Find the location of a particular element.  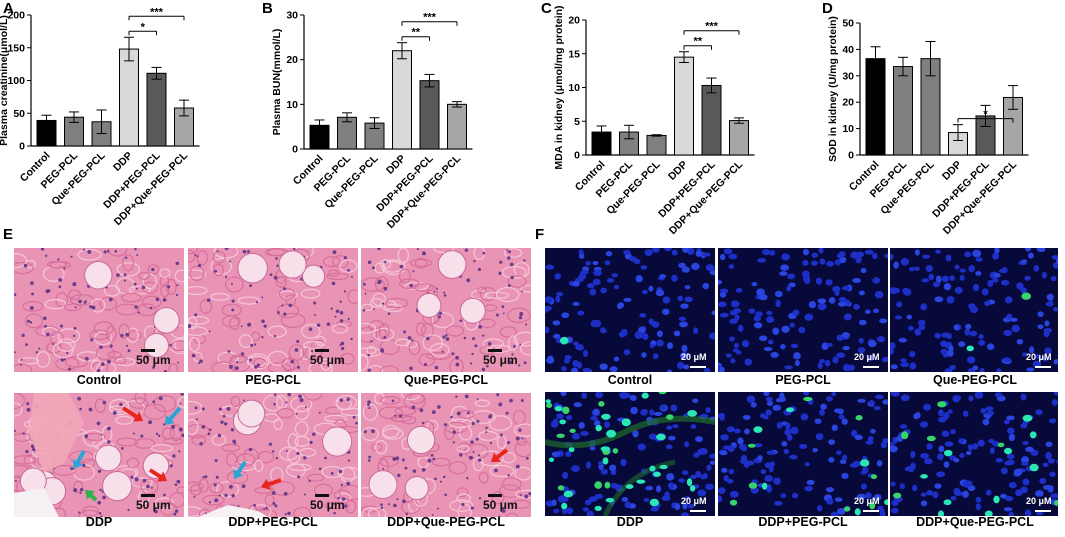

immunofluorescence-image-tile: 20 μM is located at coordinates (974, 310).